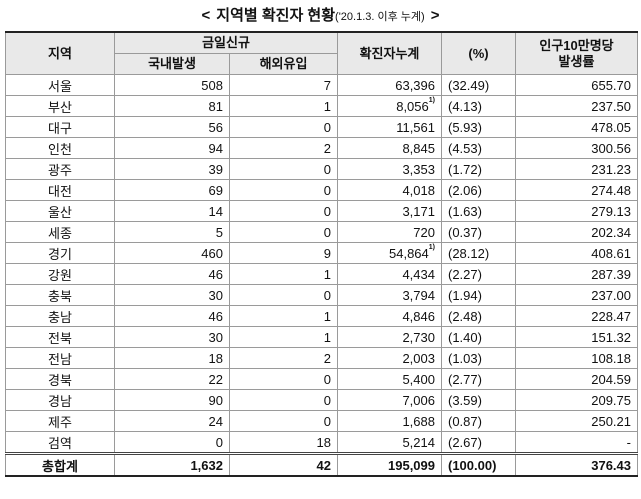 This screenshot has height=499, width=641. I want to click on cell: (1.63), so click(478, 211).